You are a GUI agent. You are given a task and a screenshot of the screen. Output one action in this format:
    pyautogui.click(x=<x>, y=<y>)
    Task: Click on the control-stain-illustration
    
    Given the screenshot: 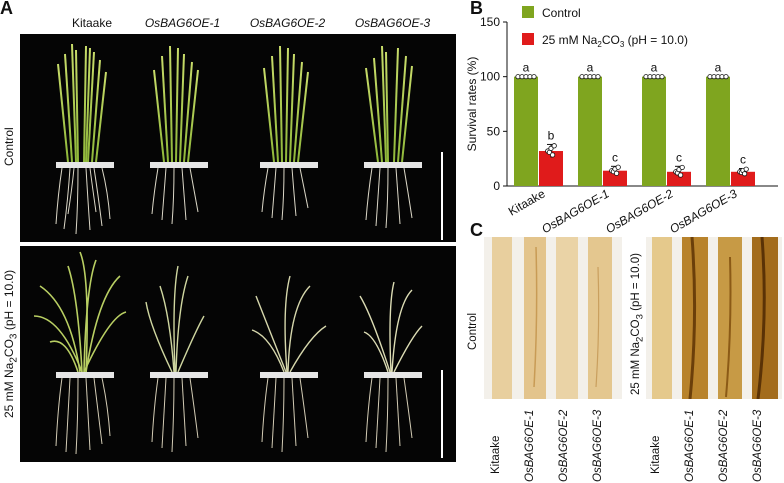 What is the action you would take?
    pyautogui.click(x=552, y=318)
    